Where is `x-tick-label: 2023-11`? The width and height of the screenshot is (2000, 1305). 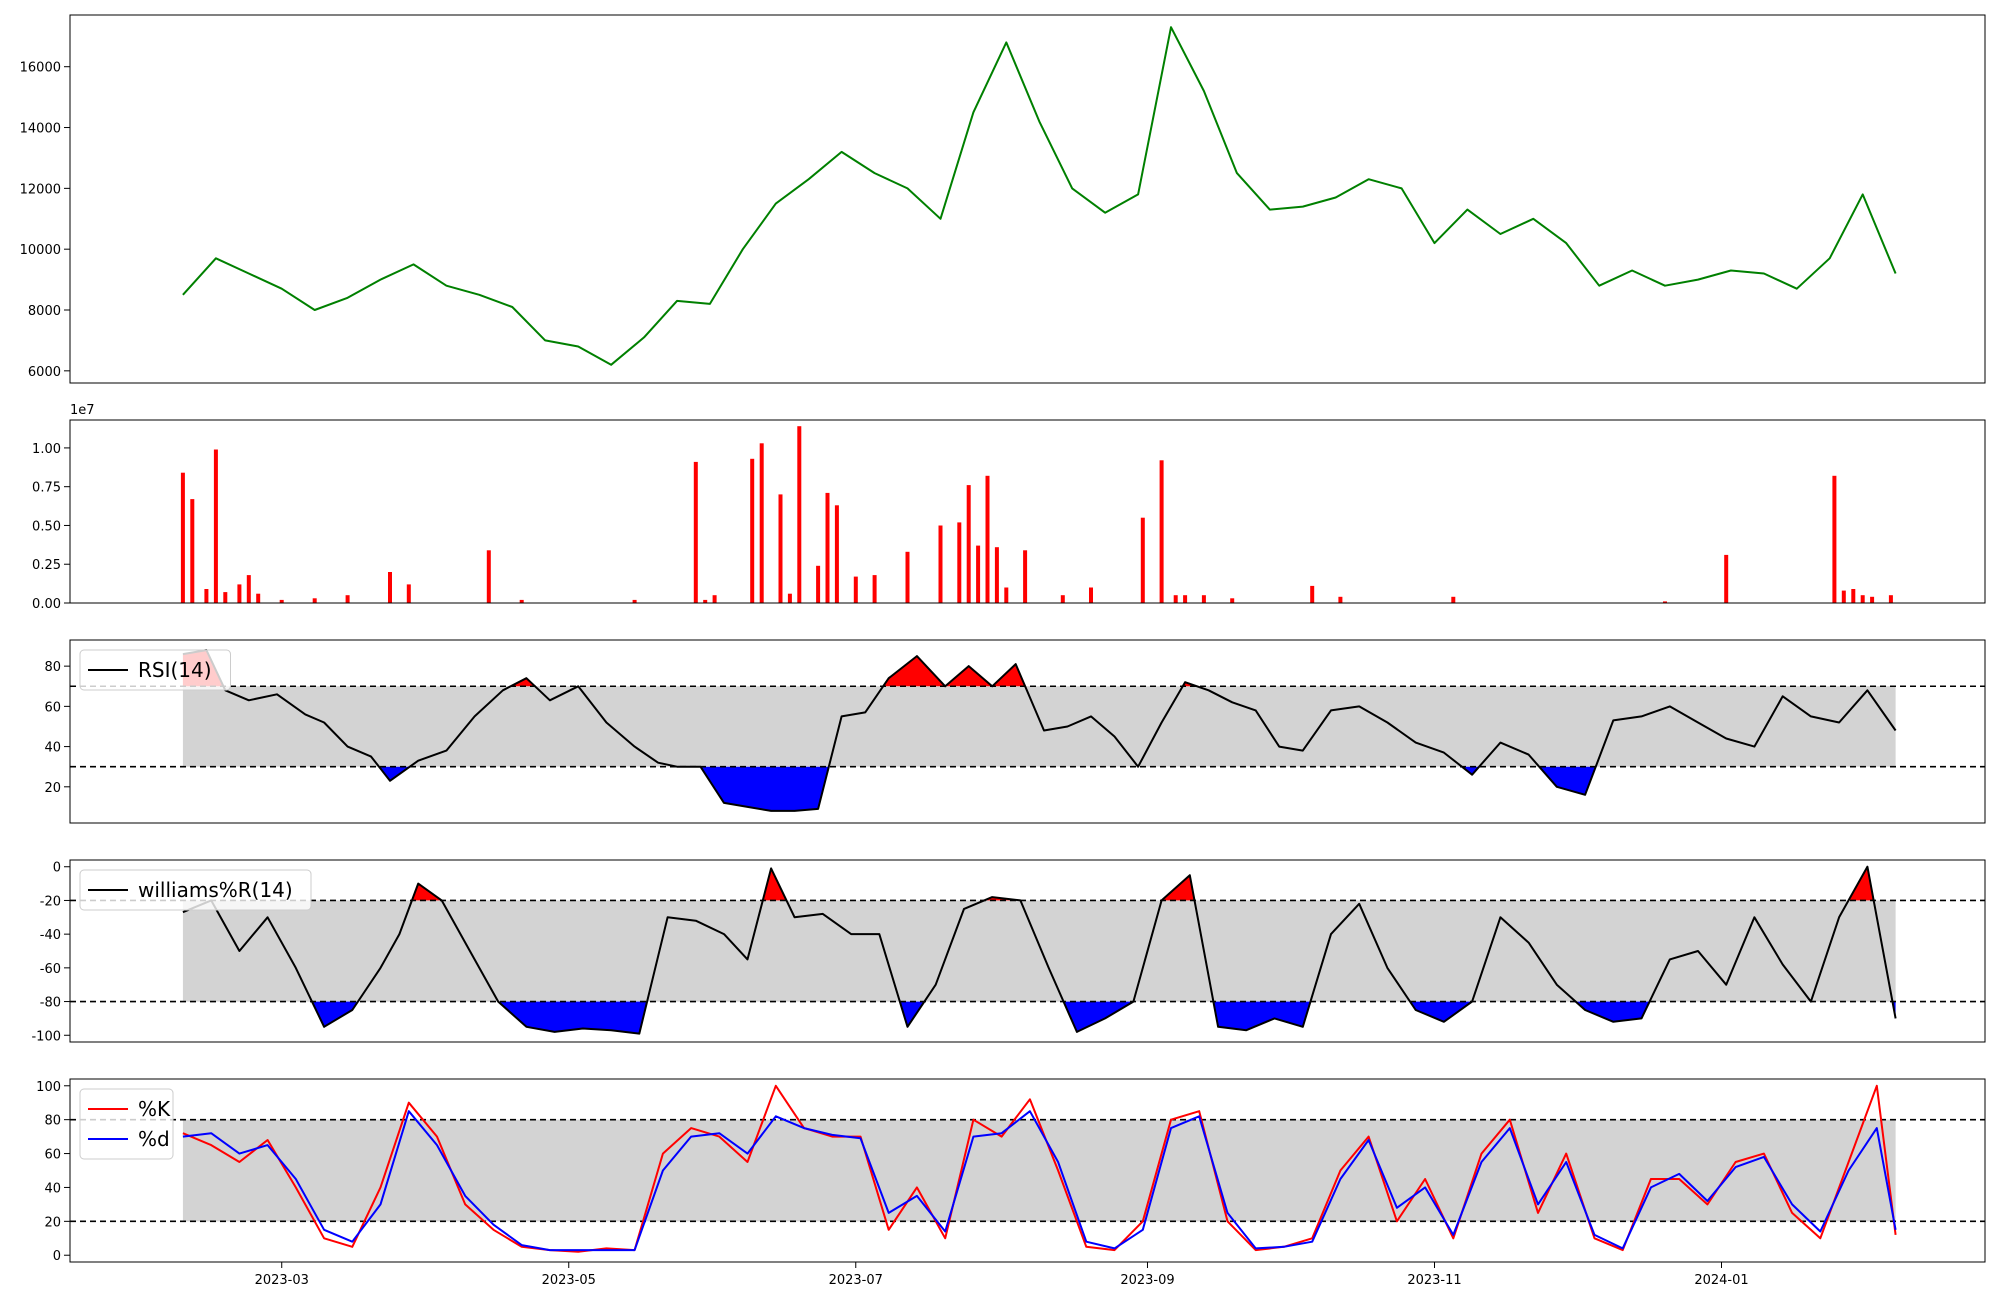 x-tick-label: 2023-11 is located at coordinates (1434, 1280).